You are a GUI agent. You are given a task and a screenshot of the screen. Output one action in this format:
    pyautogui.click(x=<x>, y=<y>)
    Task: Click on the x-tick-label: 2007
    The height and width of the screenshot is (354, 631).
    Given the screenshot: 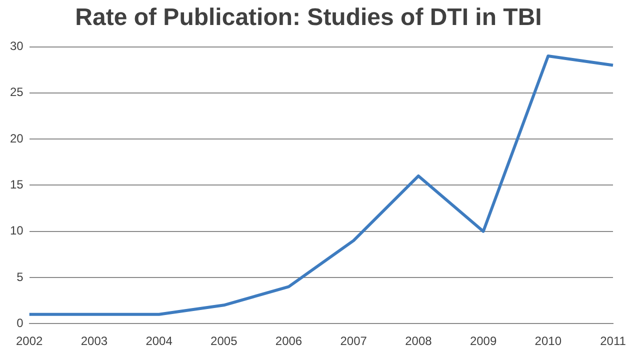 What is the action you would take?
    pyautogui.click(x=354, y=341)
    